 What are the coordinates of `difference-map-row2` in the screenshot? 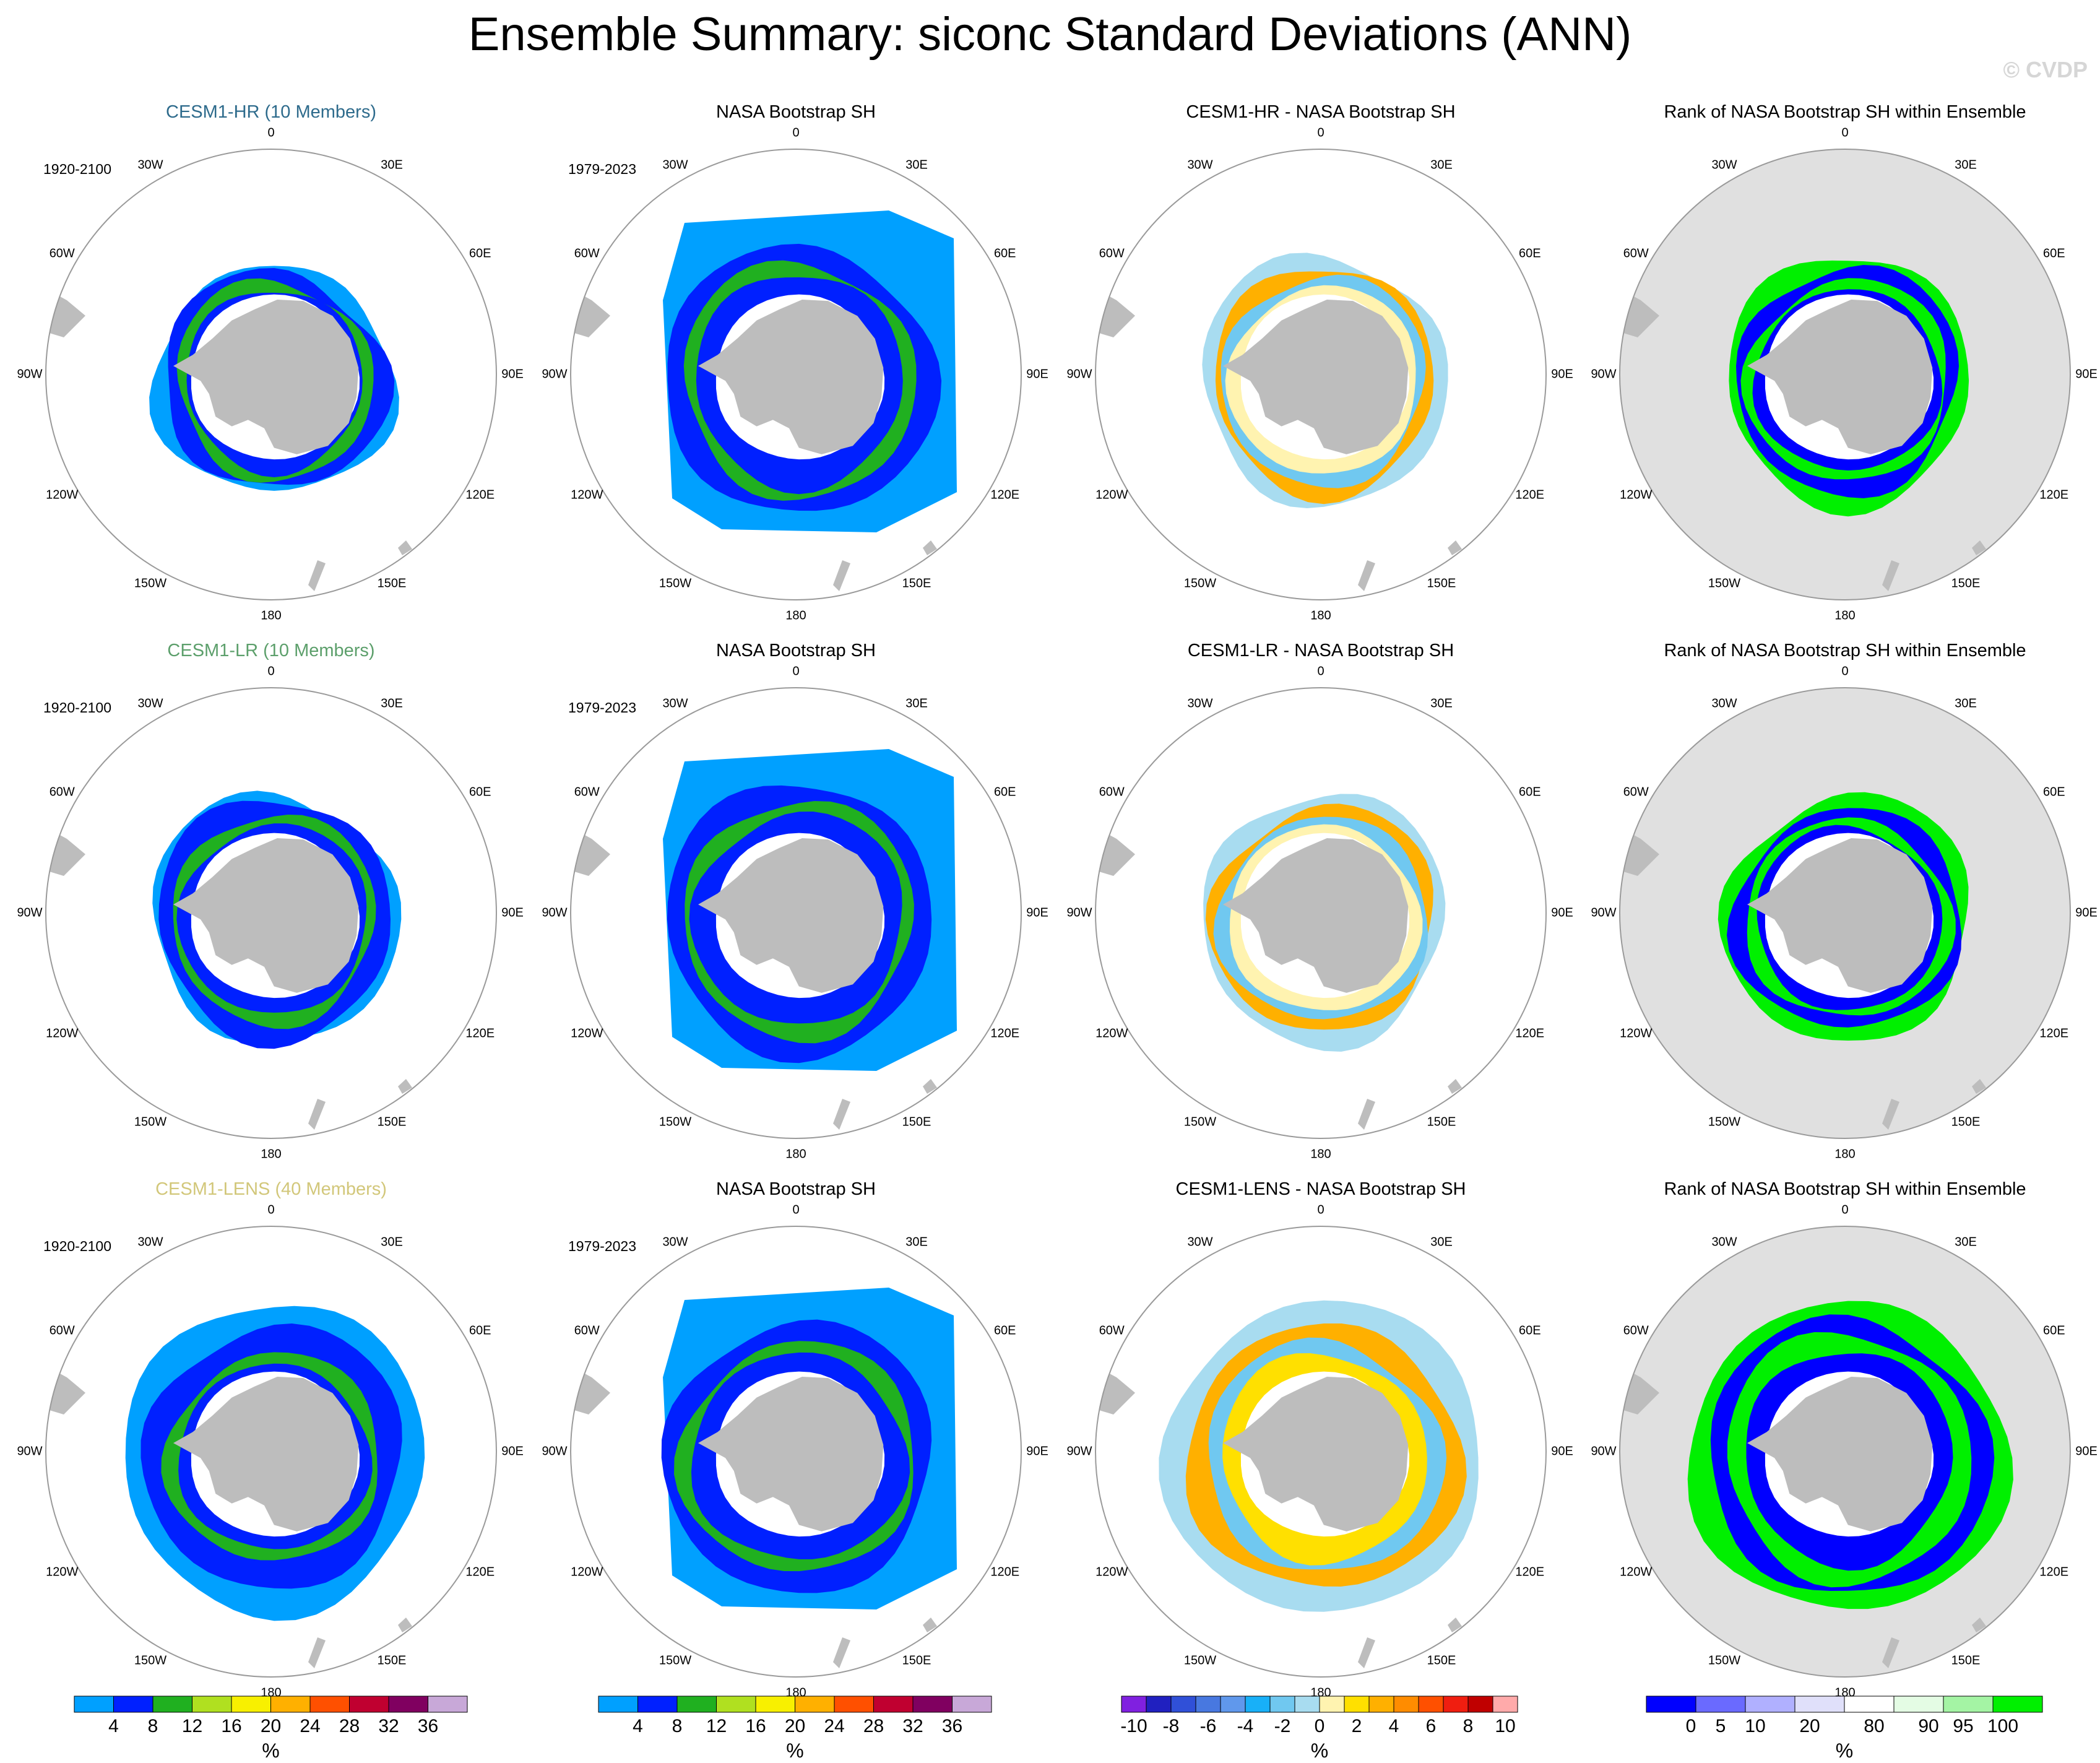 It's located at (1321, 913).